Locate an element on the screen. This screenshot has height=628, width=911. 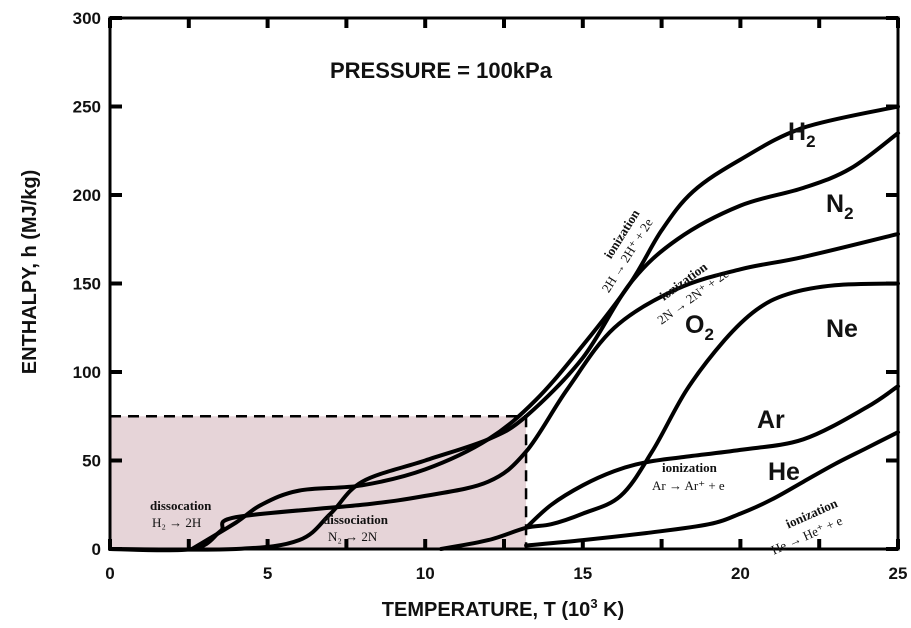
x-tick-label: 10 is located at coordinates (425, 573).